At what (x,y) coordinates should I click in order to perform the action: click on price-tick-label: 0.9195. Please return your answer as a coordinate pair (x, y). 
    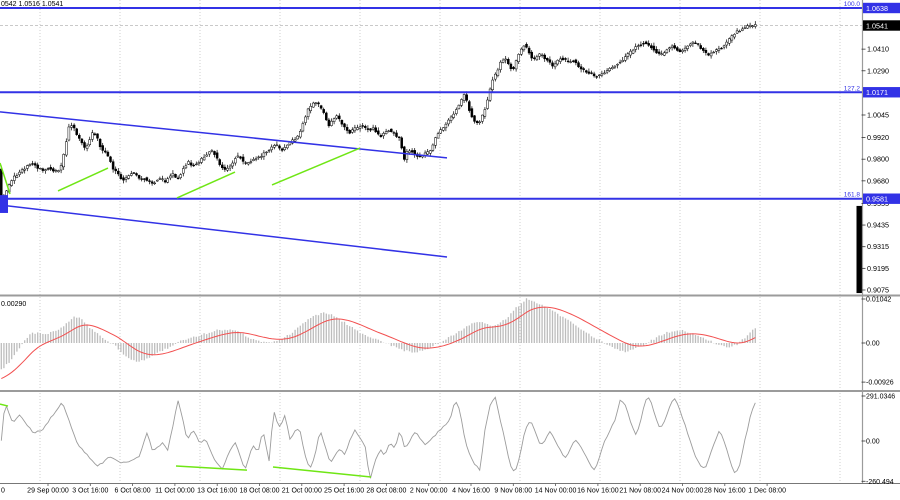
    Looking at the image, I should click on (878, 268).